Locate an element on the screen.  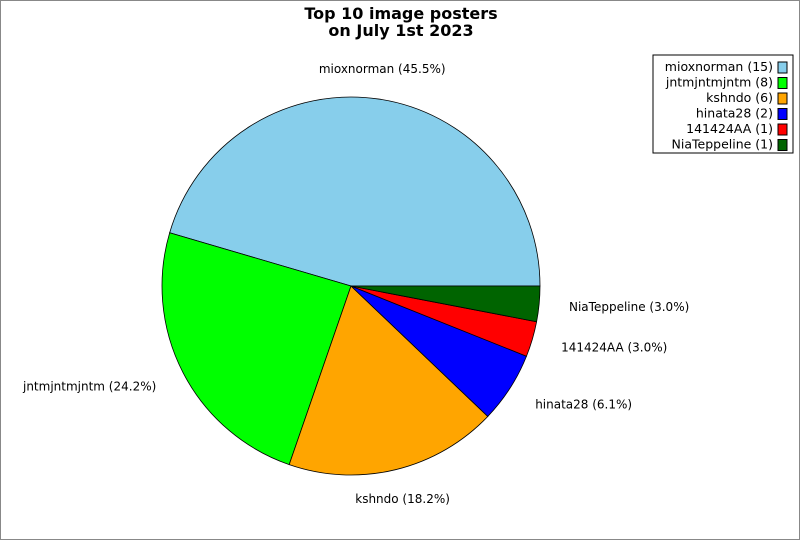
legend-swatch-kshndo is located at coordinates (782, 98).